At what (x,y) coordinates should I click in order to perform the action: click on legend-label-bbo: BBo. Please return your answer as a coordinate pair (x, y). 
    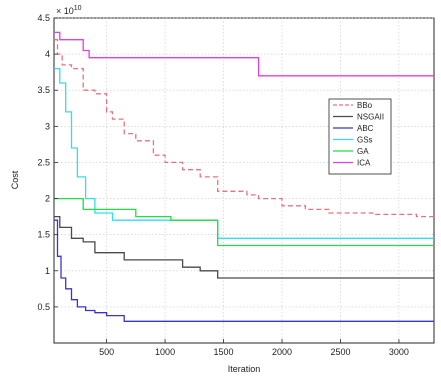
    Looking at the image, I should click on (365, 105).